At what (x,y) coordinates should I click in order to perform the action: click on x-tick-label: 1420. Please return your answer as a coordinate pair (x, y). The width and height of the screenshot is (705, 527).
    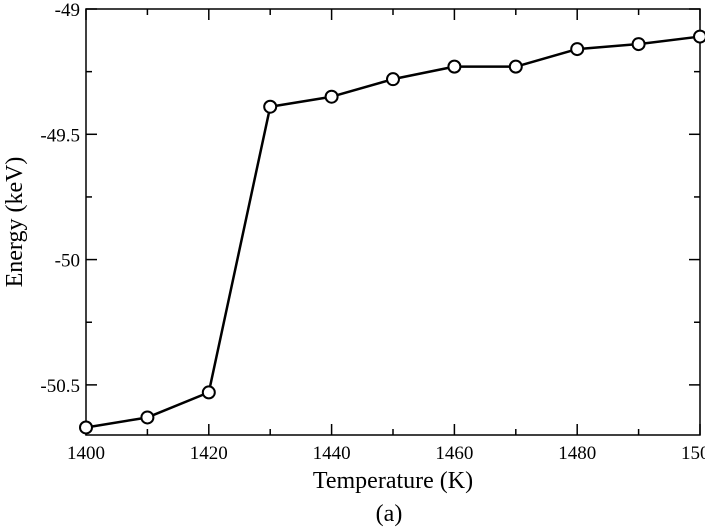
    Looking at the image, I should click on (209, 453).